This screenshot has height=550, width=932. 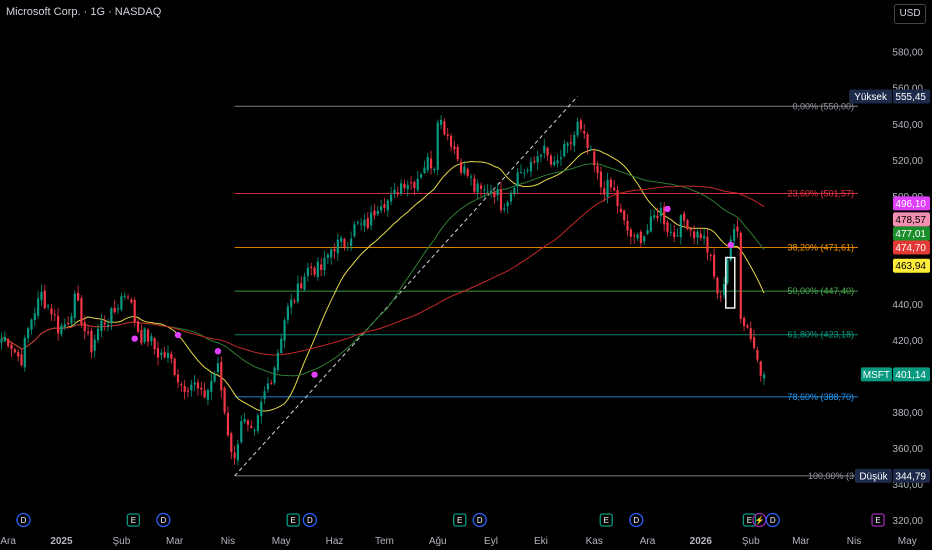 What do you see at coordinates (911, 233) in the screenshot?
I see `price-tag: 477,01` at bounding box center [911, 233].